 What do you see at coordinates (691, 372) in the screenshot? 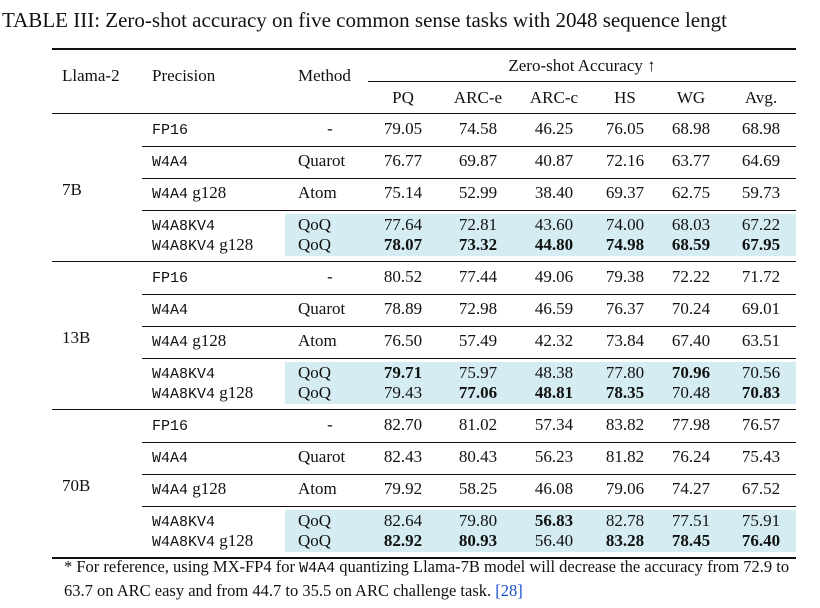
I see `value-wg: 70.96` at bounding box center [691, 372].